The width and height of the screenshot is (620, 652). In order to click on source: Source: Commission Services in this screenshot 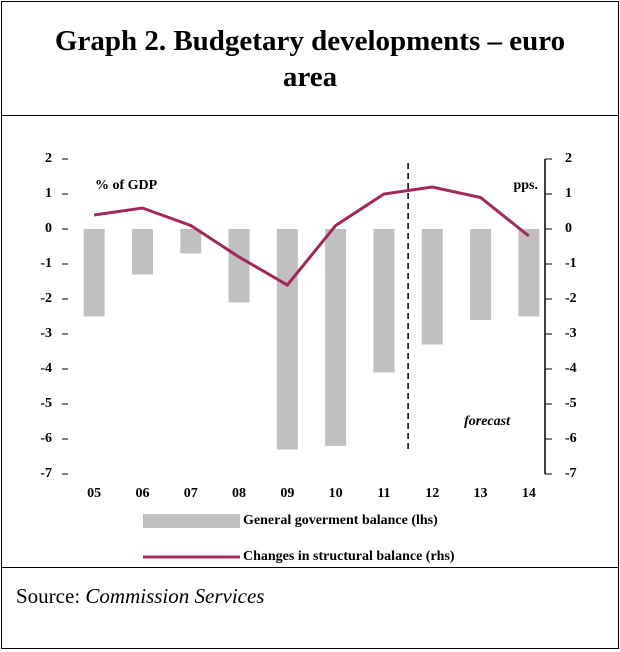, I will do `click(140, 596)`.